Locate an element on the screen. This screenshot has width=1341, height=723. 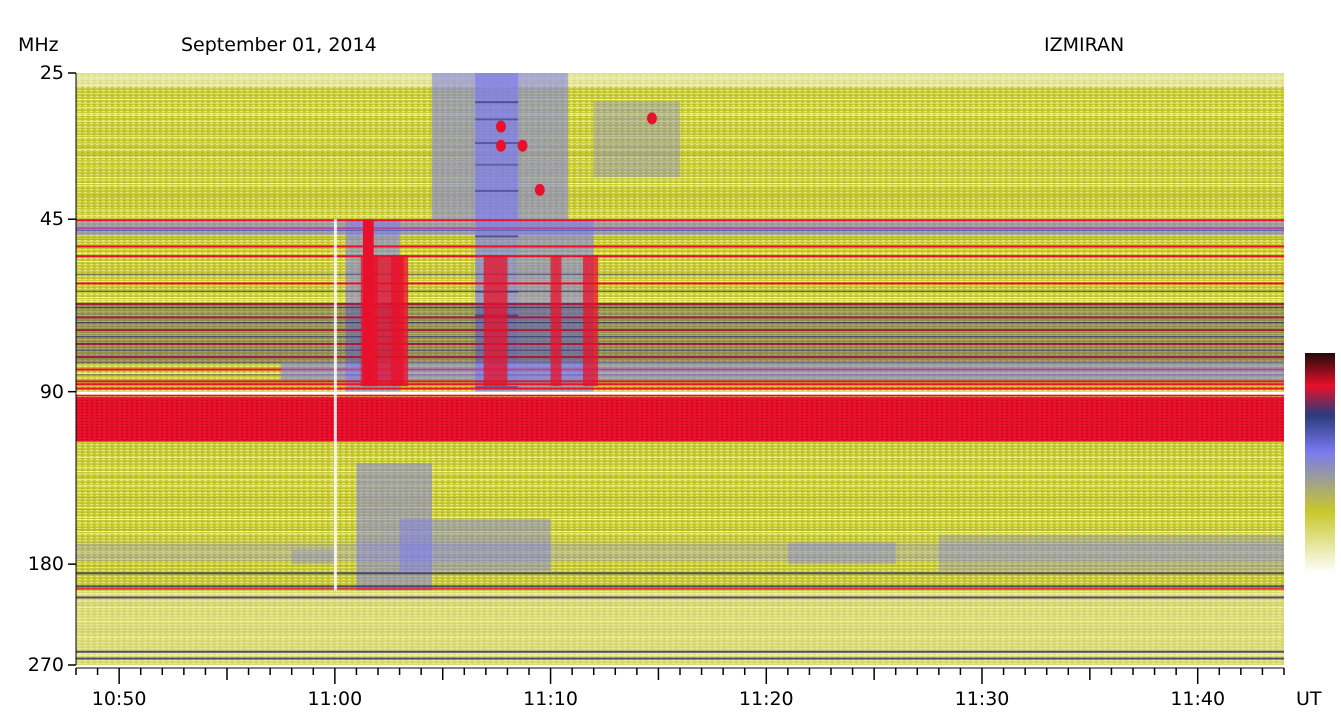
y-tick-label: 45 is located at coordinates (51, 219).